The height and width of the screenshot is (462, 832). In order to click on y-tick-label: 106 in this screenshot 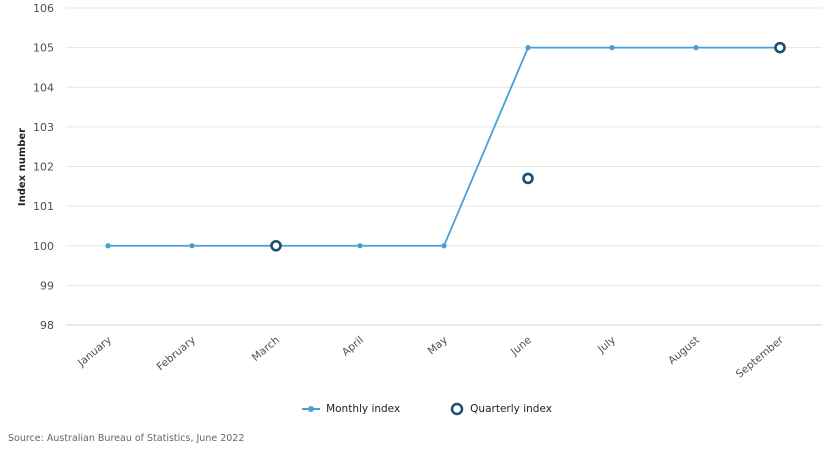, I will do `click(43, 8)`.